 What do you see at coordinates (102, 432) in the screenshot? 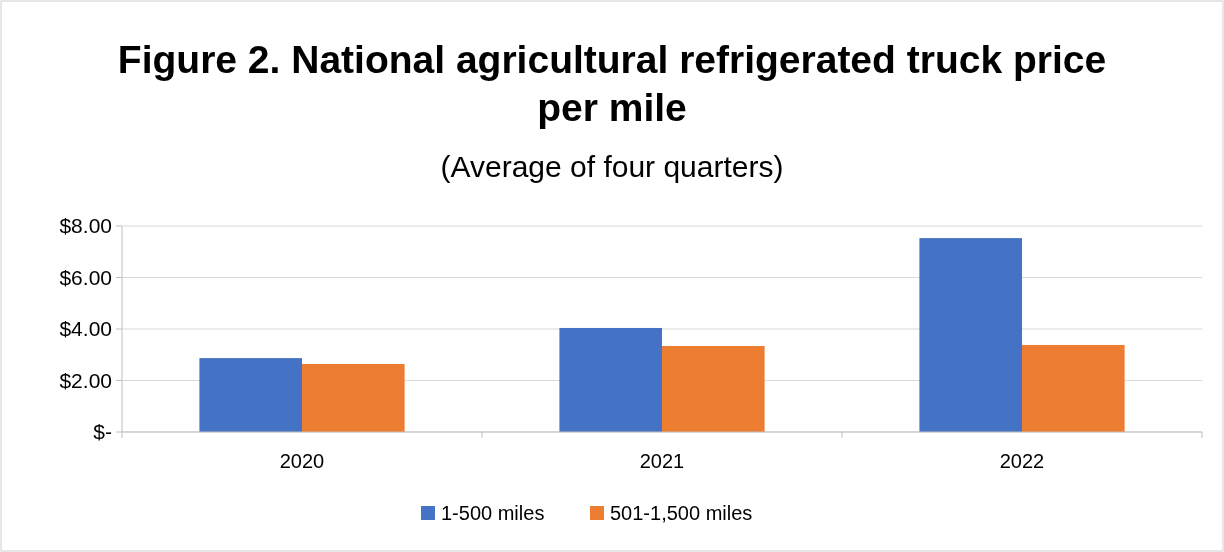
I see `y-tick-label: $-` at bounding box center [102, 432].